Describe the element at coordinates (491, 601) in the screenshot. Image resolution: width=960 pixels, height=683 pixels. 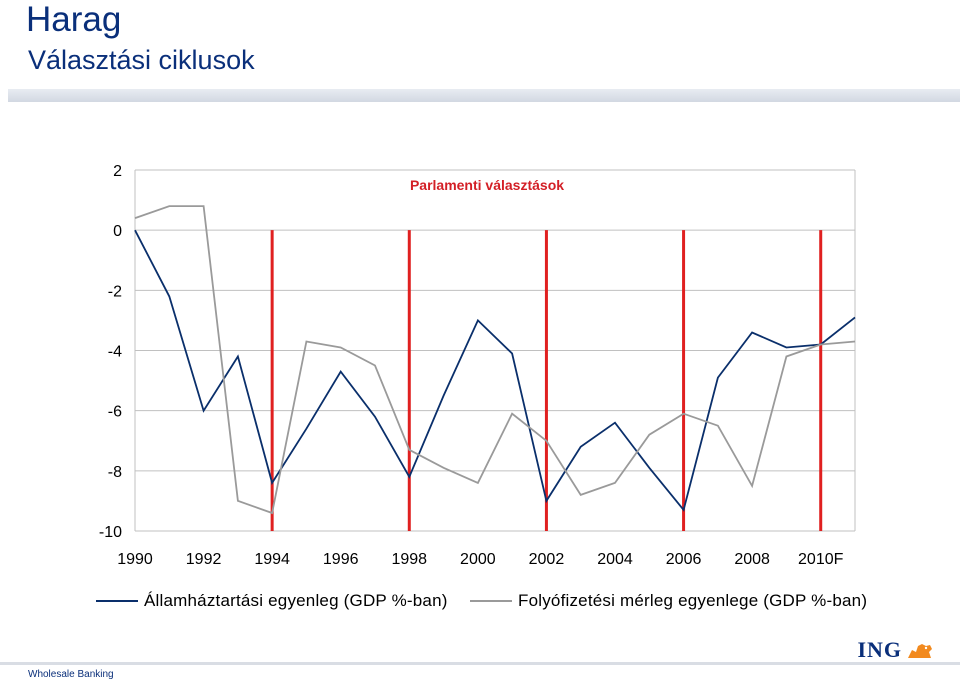
I see `legend-swatch-current-account` at that location.